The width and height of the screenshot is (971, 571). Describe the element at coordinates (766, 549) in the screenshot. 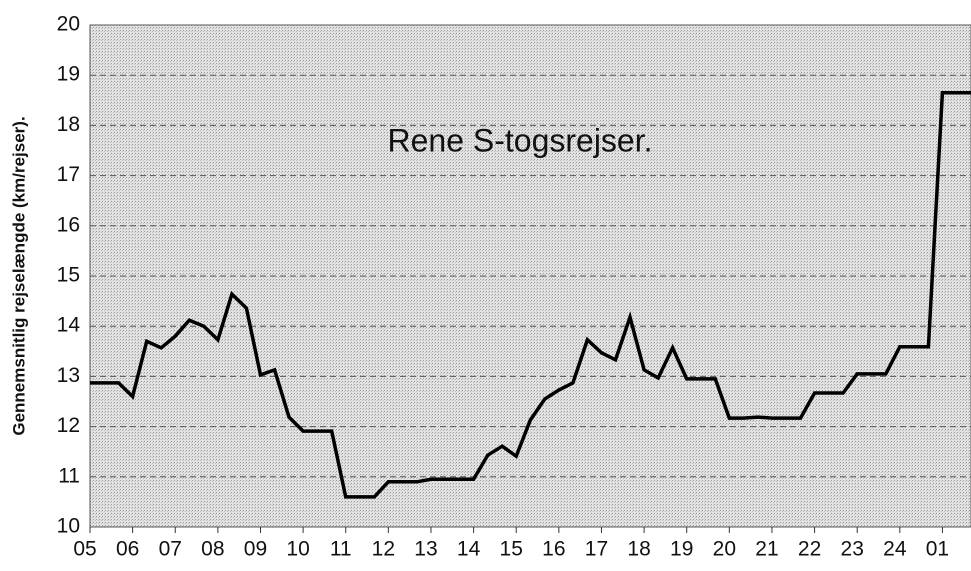

I see `x-tick-label: 21` at that location.